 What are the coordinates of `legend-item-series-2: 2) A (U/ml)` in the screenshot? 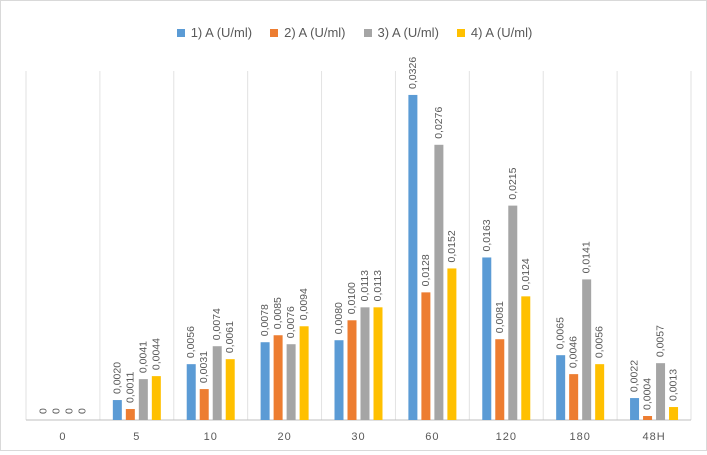 It's located at (308, 32).